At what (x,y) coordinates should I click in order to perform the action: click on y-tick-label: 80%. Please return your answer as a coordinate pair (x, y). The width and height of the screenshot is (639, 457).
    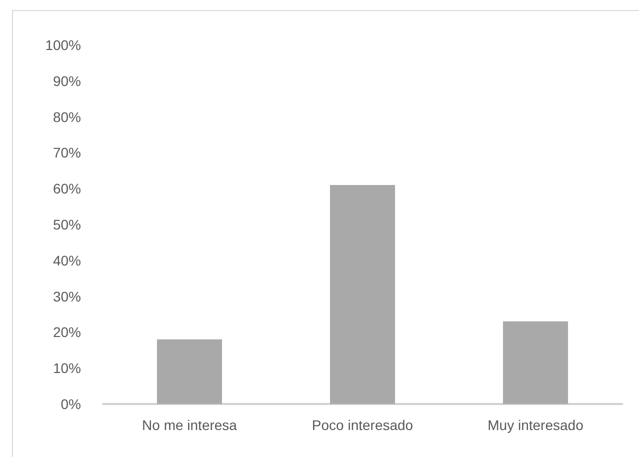
    Looking at the image, I should click on (66, 116).